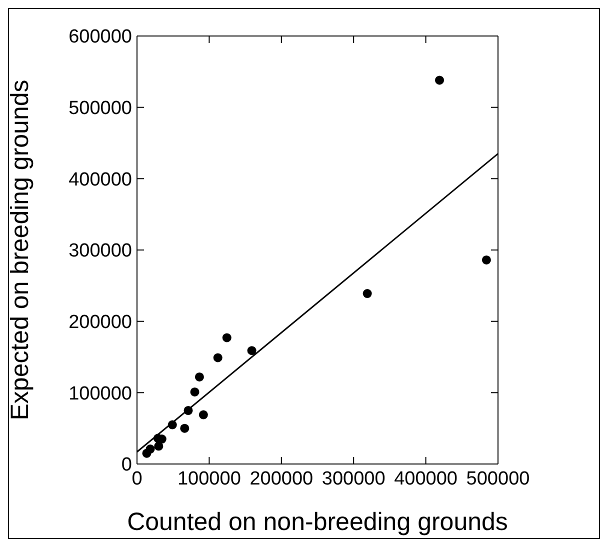  What do you see at coordinates (100, 109) in the screenshot?
I see `y-tick-label: 500000` at bounding box center [100, 109].